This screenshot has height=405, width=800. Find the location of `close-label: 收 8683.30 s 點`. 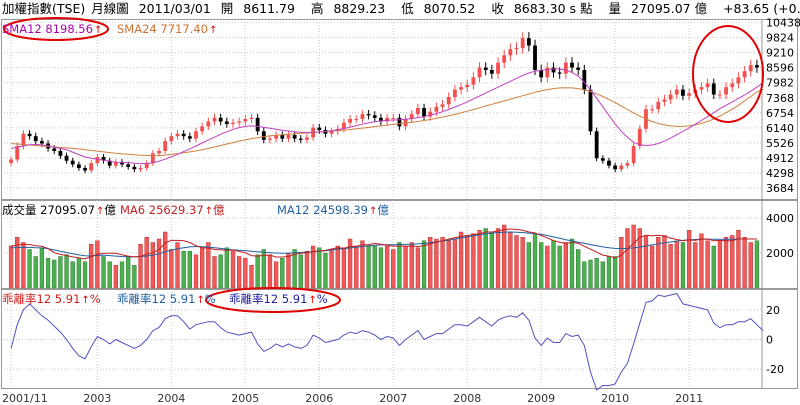

close-label: 收 8683.30 s 點 is located at coordinates (542, 8).